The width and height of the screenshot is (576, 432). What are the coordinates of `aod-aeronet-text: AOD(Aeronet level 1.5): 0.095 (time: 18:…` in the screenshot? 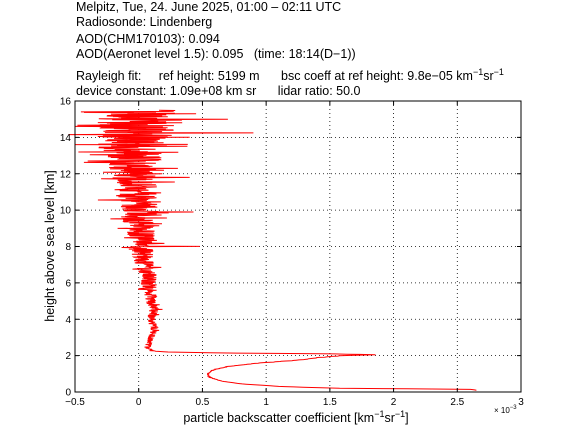 It's located at (216, 54).